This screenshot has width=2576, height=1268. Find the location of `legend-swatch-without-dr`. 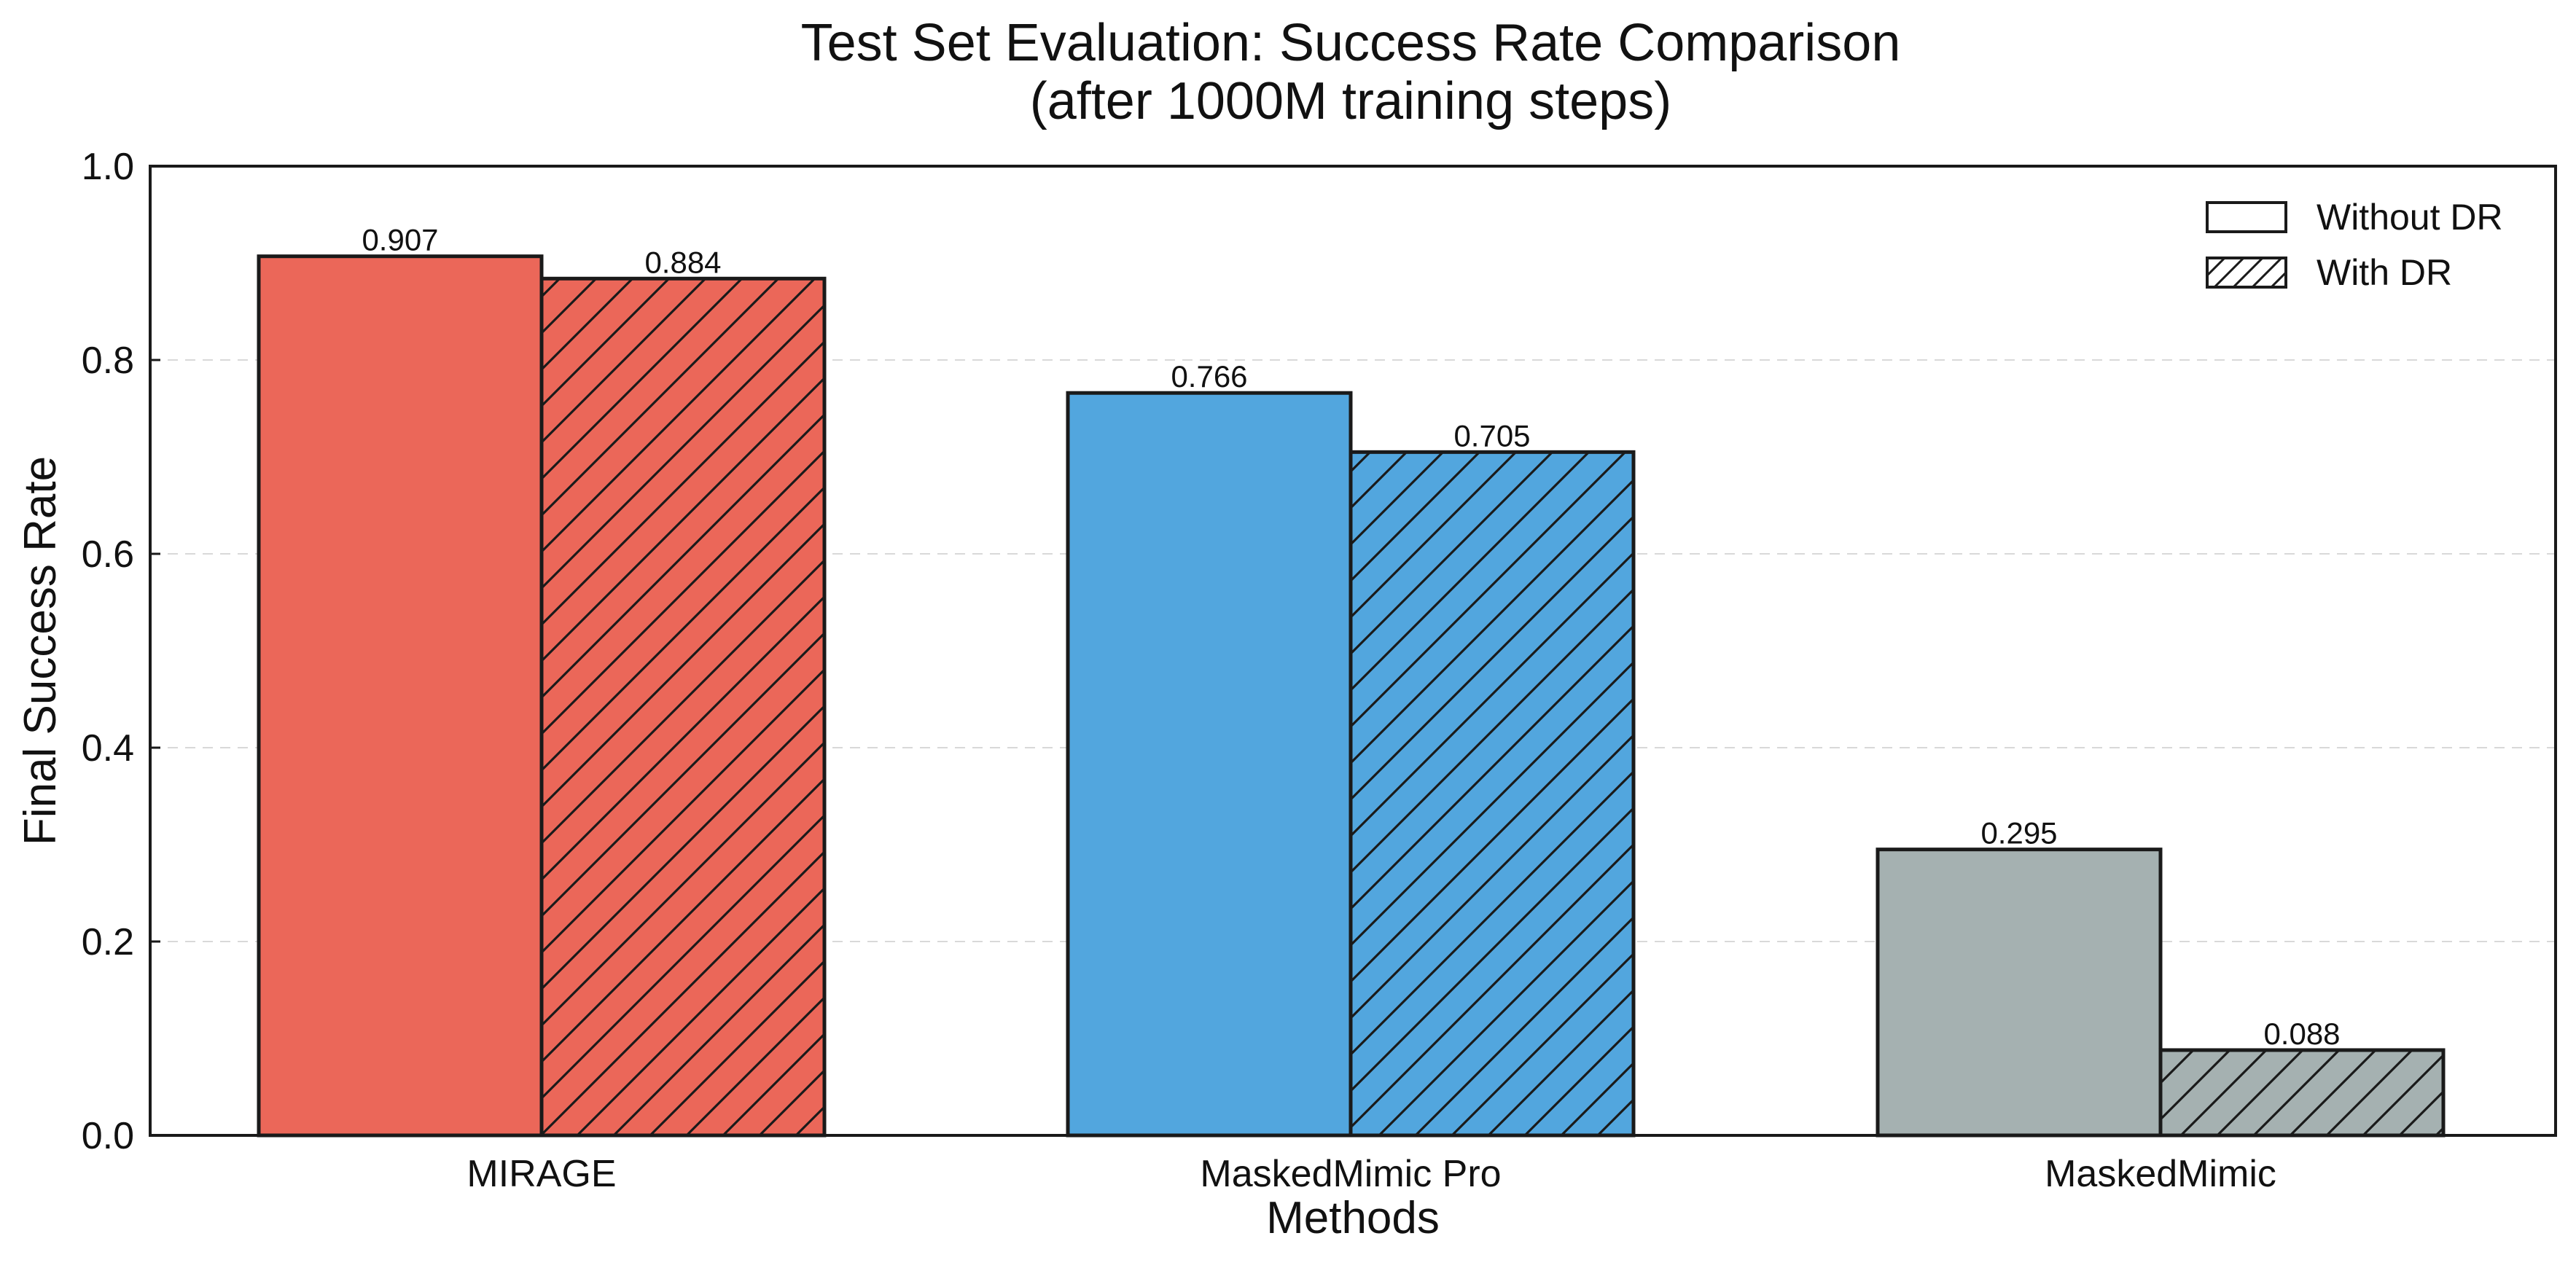

legend-swatch-without-dr is located at coordinates (2246, 217).